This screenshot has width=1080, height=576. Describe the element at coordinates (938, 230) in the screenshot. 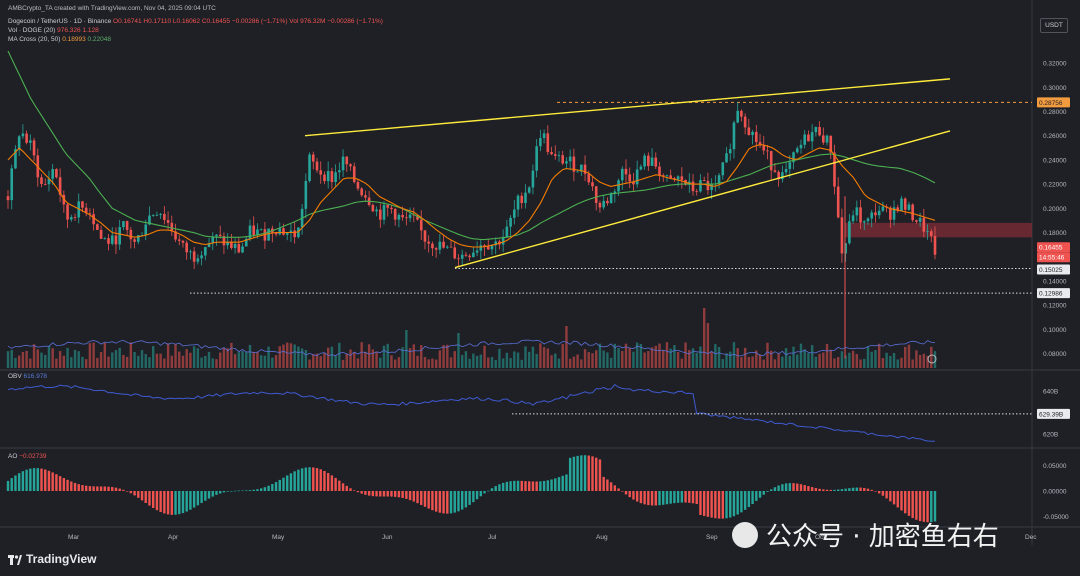

I see `supply-zone` at that location.